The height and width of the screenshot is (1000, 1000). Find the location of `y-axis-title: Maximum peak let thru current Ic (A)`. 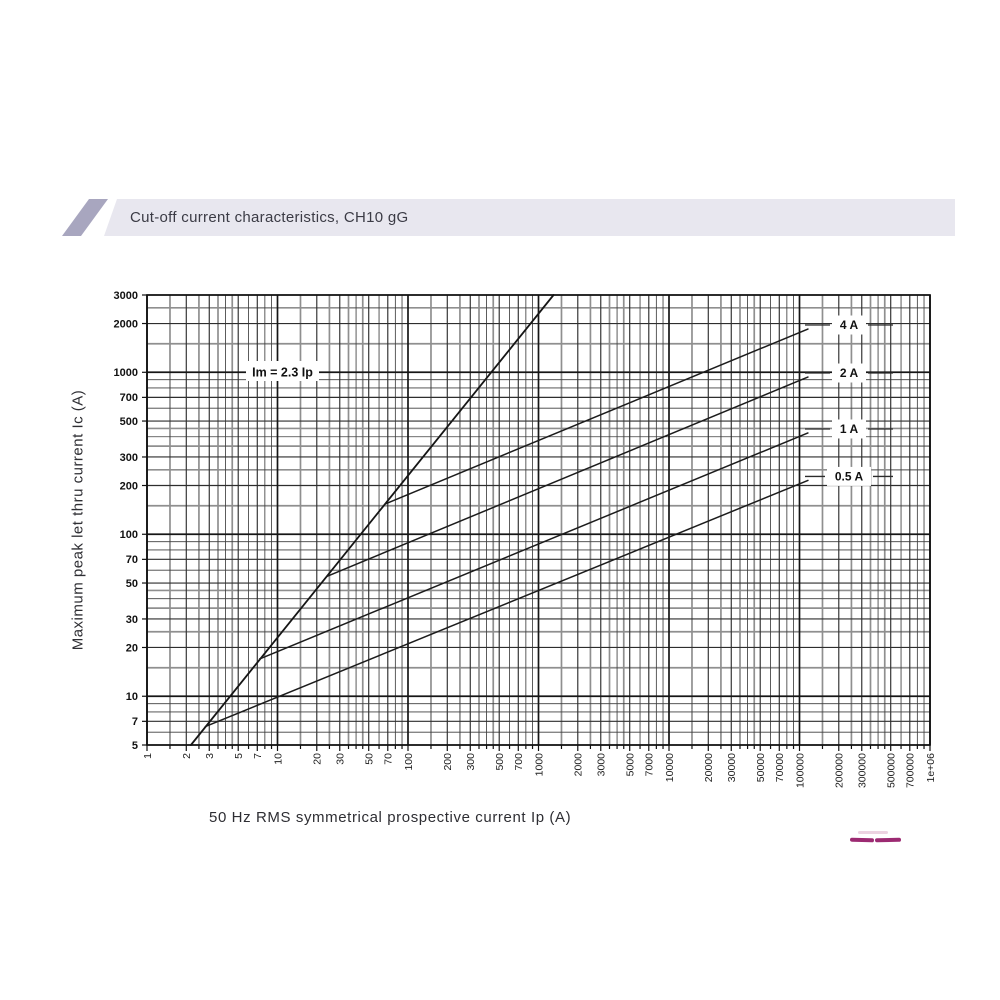

y-axis-title: Maximum peak let thru current Ic (A) is located at coordinates (78, 520).